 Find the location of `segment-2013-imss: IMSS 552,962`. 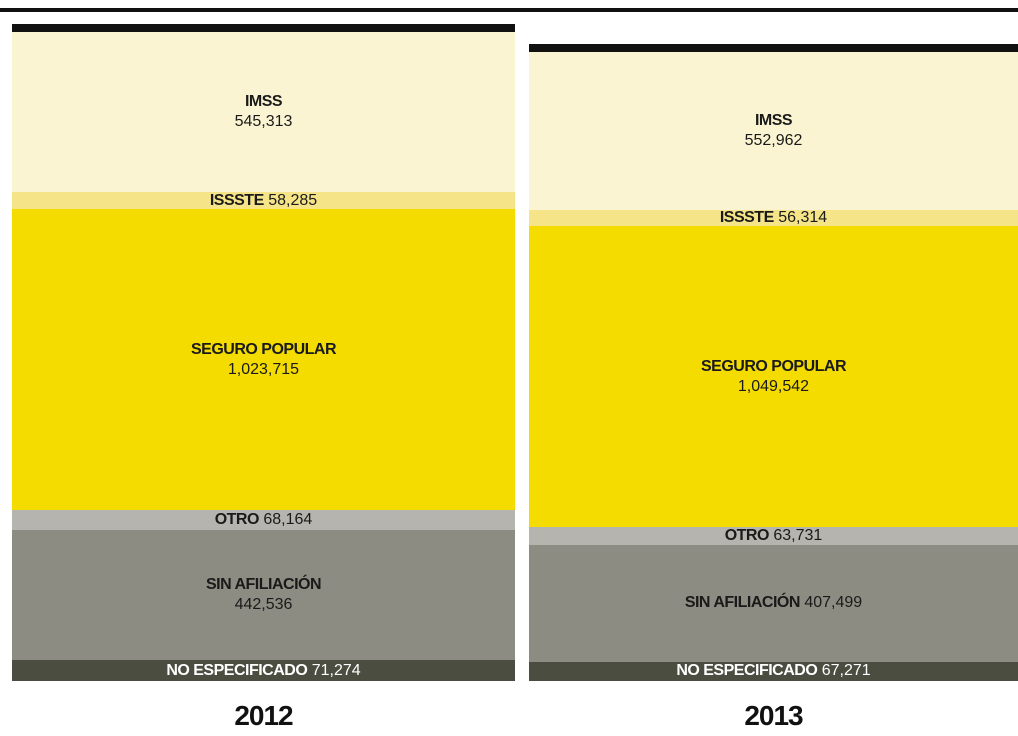

segment-2013-imss: IMSS 552,962 is located at coordinates (773, 131).